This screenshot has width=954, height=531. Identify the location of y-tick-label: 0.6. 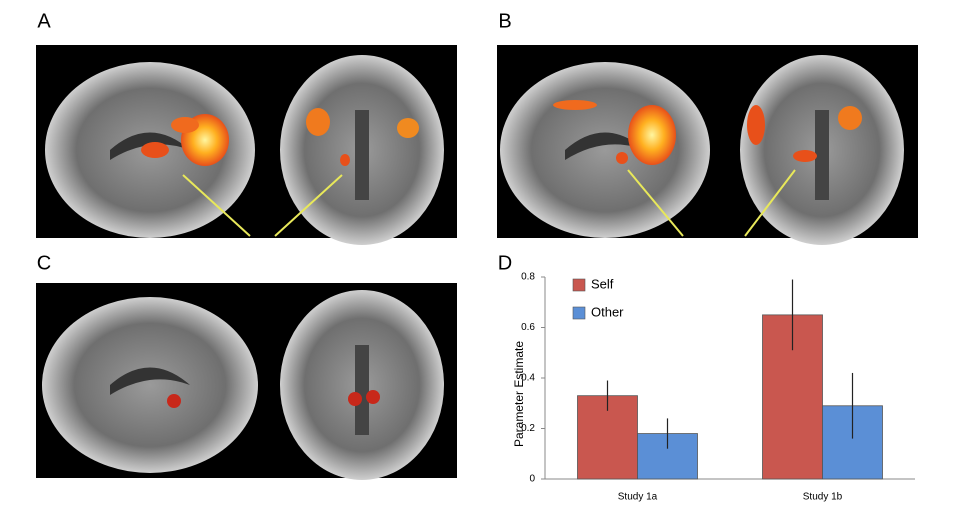
(528, 327).